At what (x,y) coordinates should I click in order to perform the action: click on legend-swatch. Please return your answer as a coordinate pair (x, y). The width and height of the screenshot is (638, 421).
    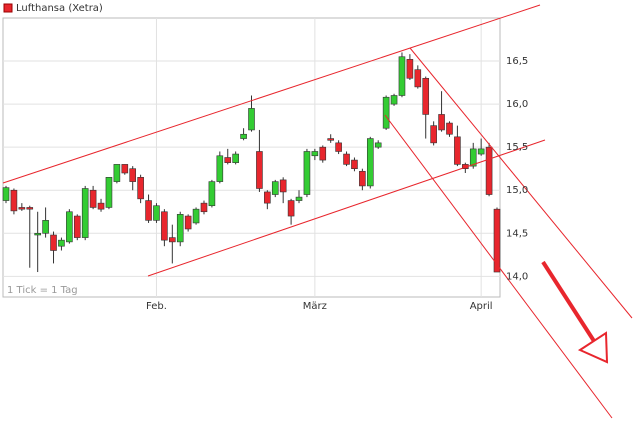
    Looking at the image, I should click on (8, 8).